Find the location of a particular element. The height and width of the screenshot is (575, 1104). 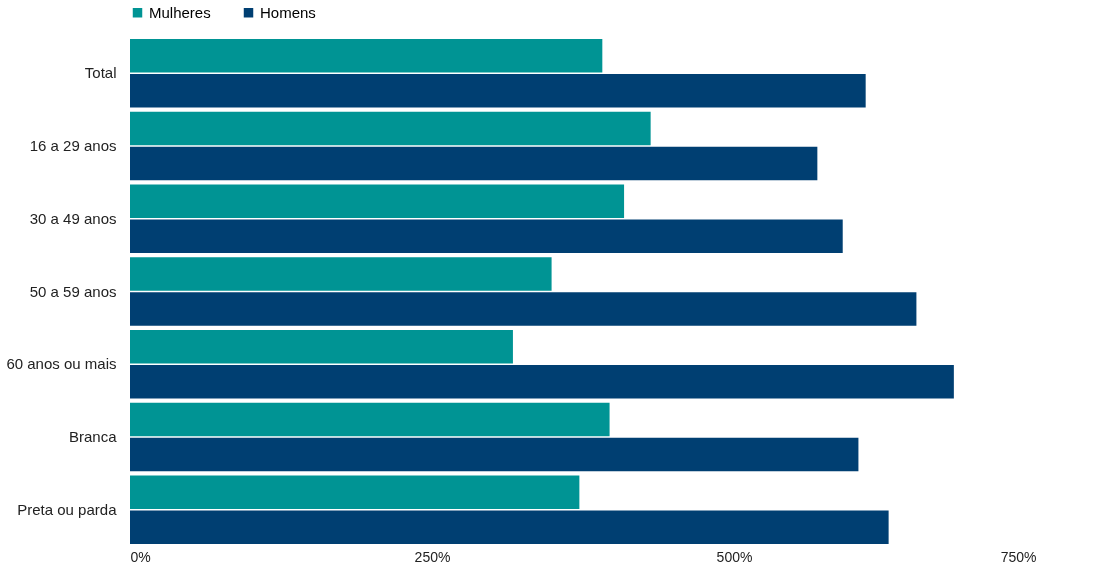

x-tick-label: 500% is located at coordinates (734, 556).